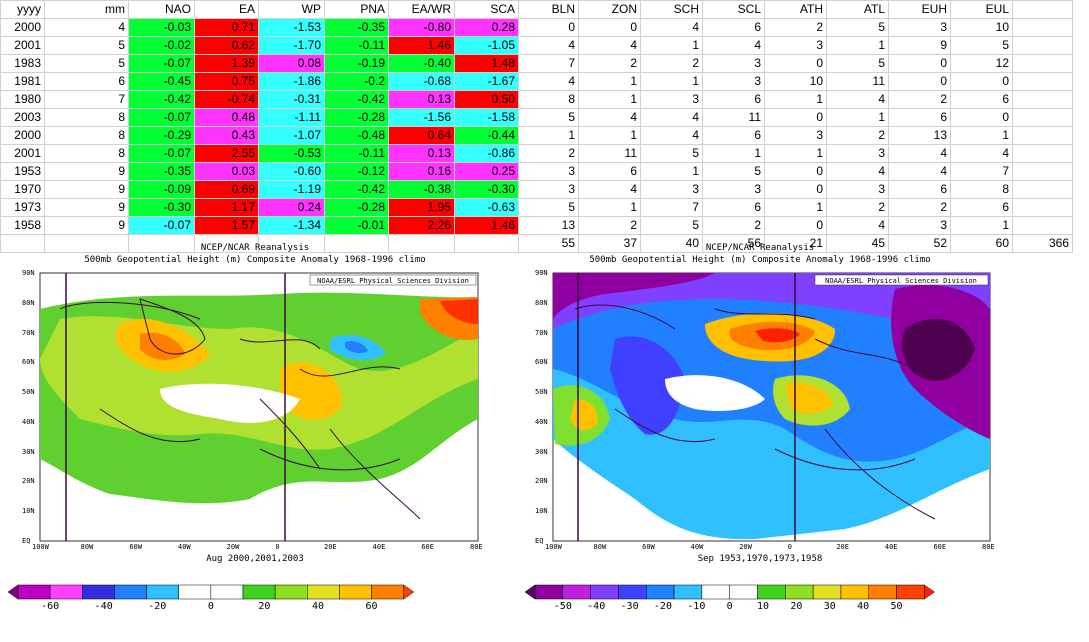  I want to click on table-cell: 2003, so click(22, 117).